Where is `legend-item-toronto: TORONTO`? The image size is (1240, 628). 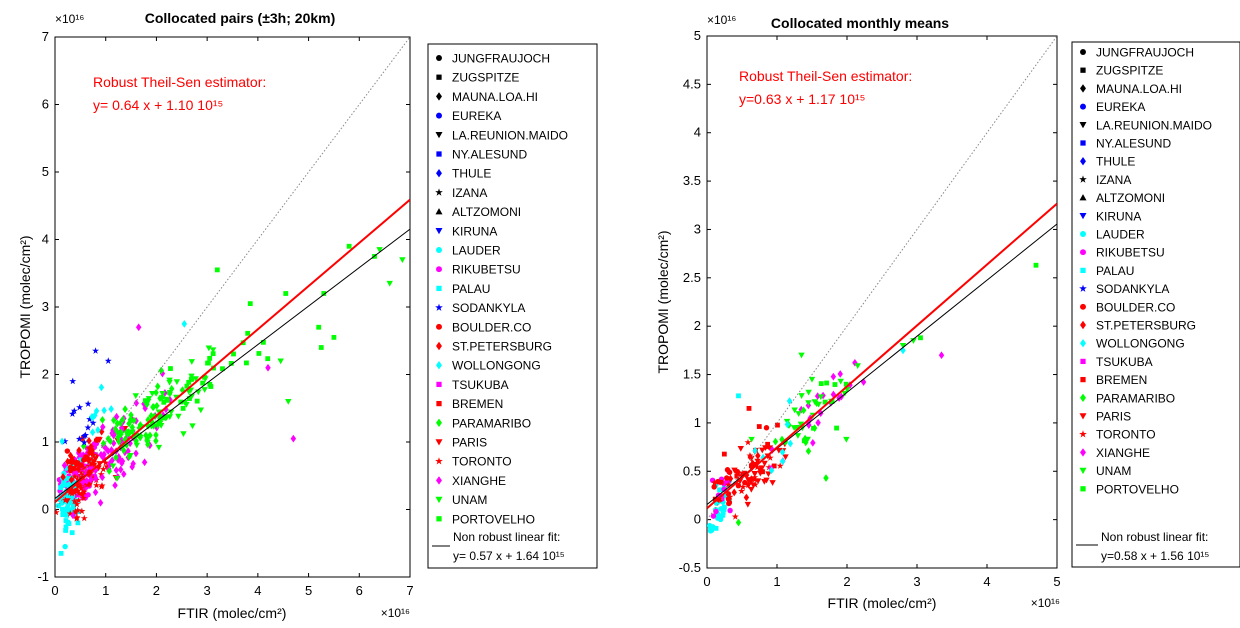
legend-item-toronto: TORONTO is located at coordinates (473, 462).